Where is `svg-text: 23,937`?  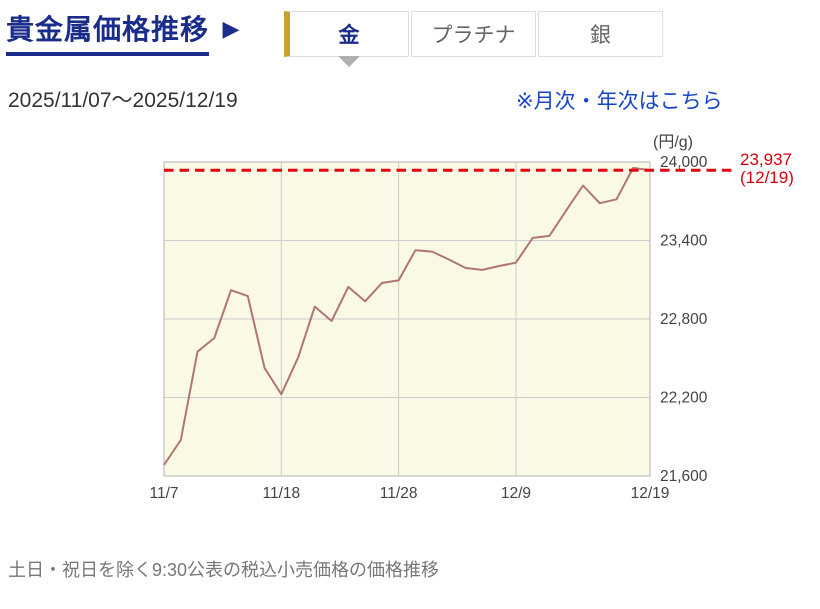 svg-text: 23,937 is located at coordinates (766, 159).